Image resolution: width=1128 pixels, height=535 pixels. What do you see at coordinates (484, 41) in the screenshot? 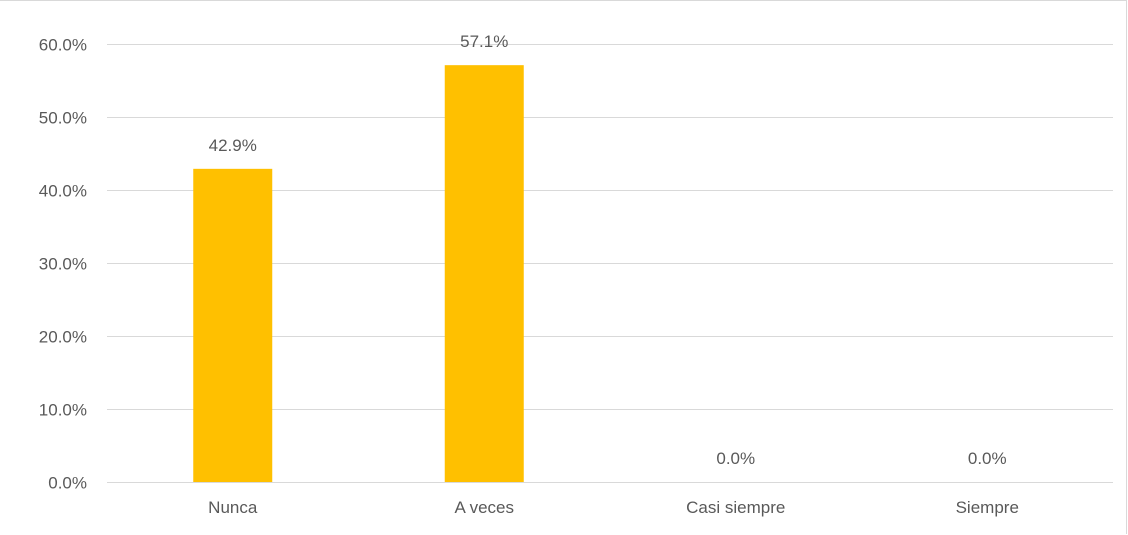
I see `data-label: 57.1%` at bounding box center [484, 41].